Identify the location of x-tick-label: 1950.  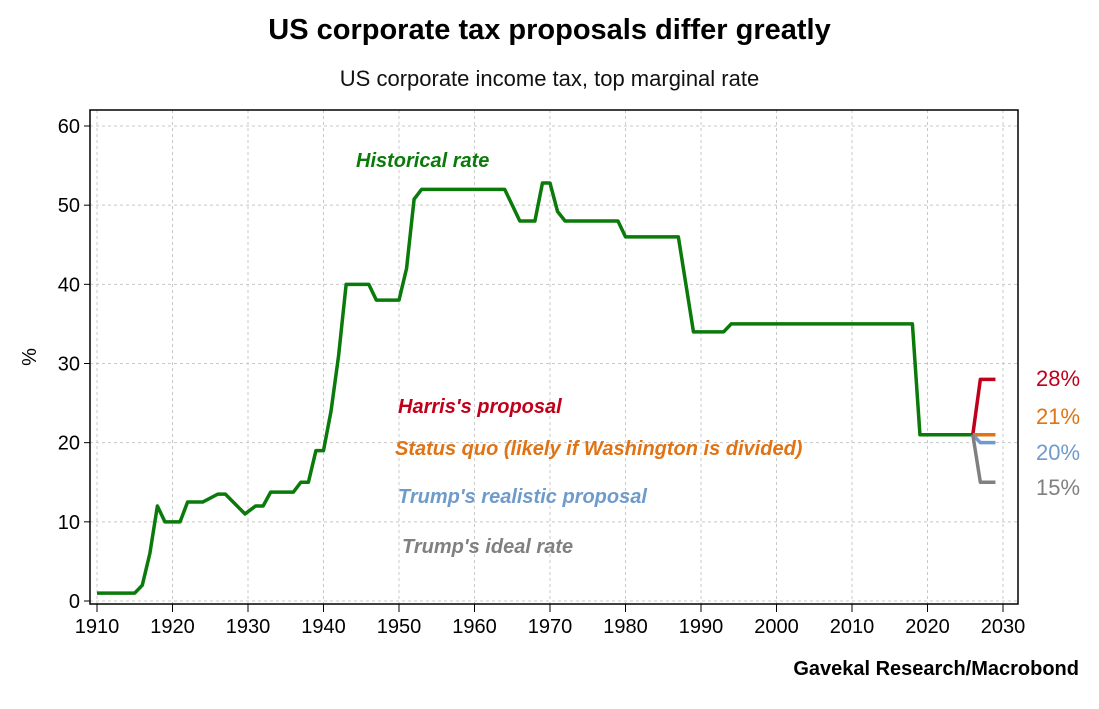
(399, 627).